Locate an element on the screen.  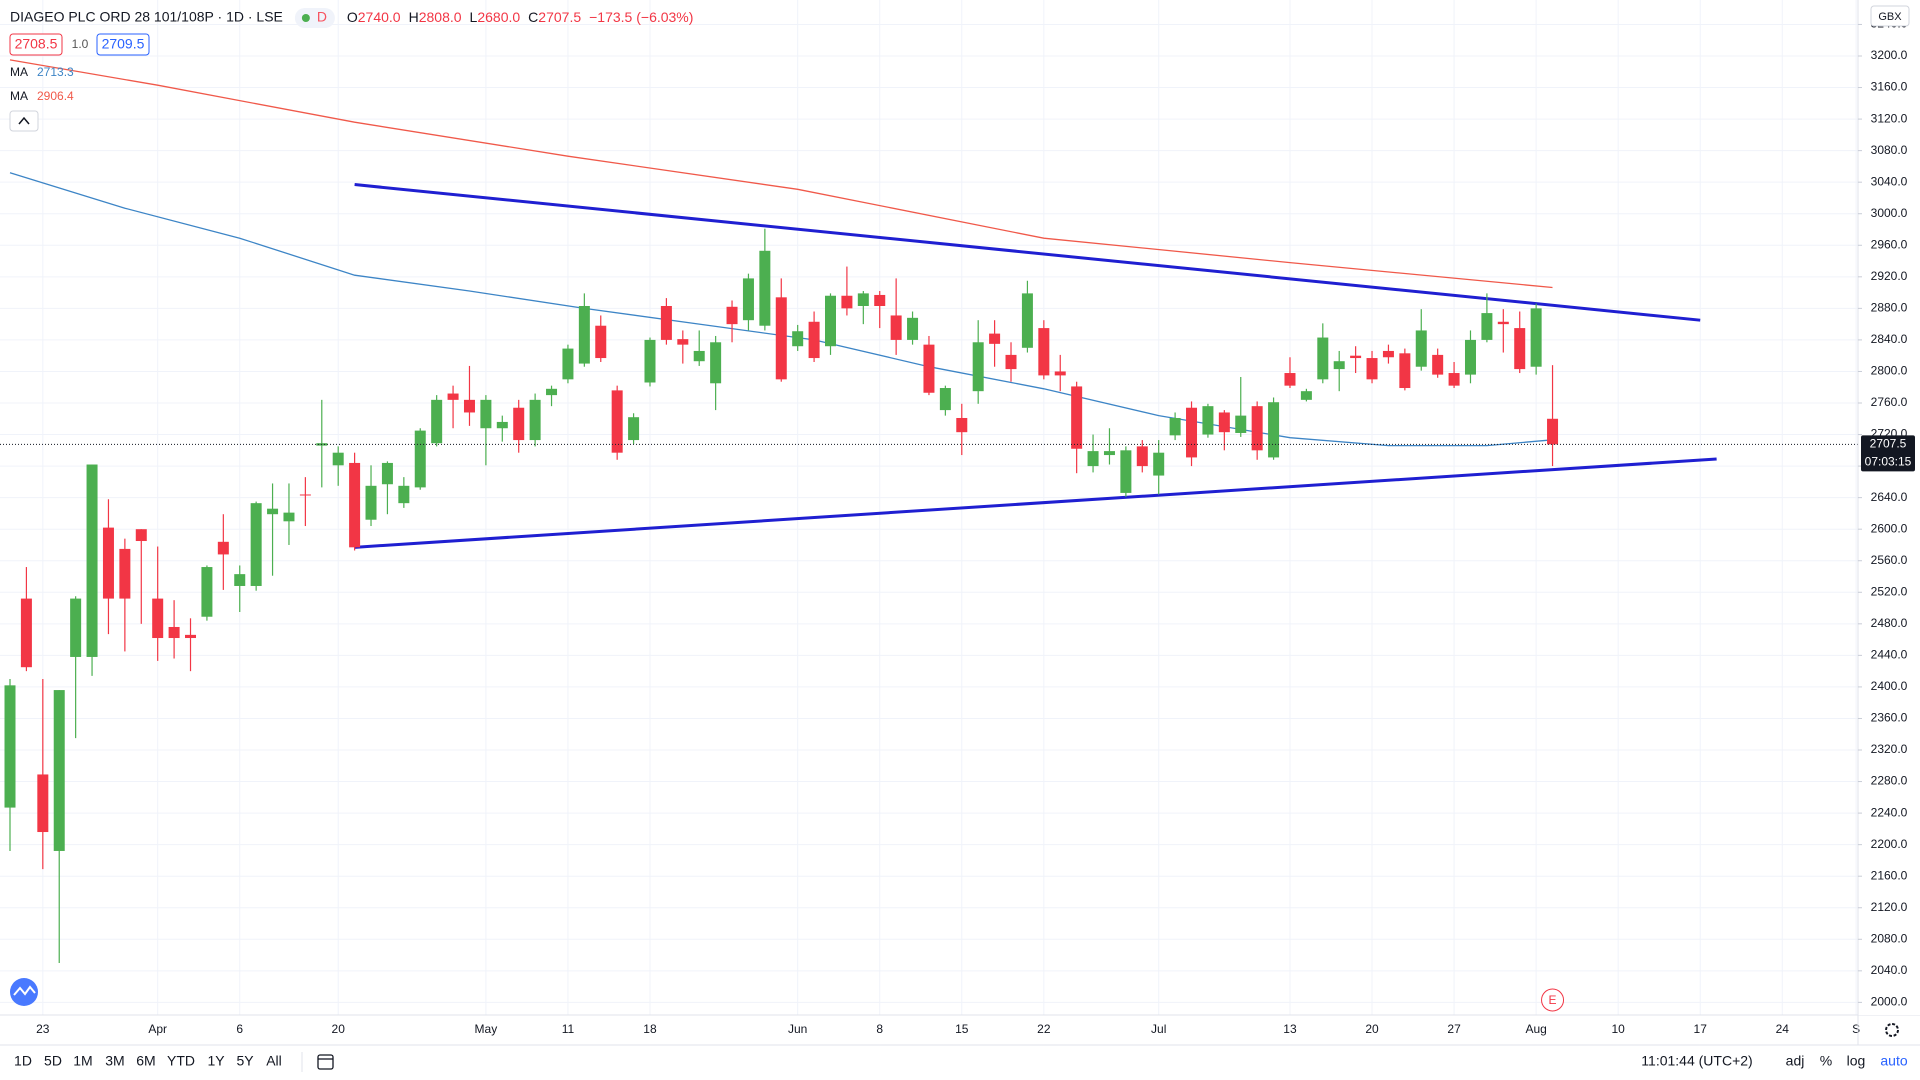
y-tick-label: 3000.0 is located at coordinates (1889, 213).